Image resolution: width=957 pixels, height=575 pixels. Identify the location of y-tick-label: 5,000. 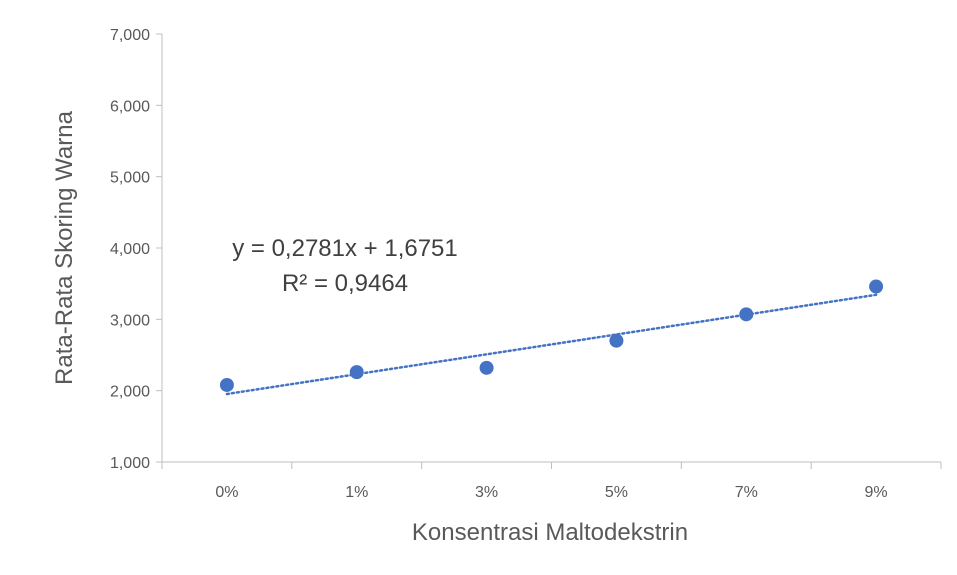
(130, 178).